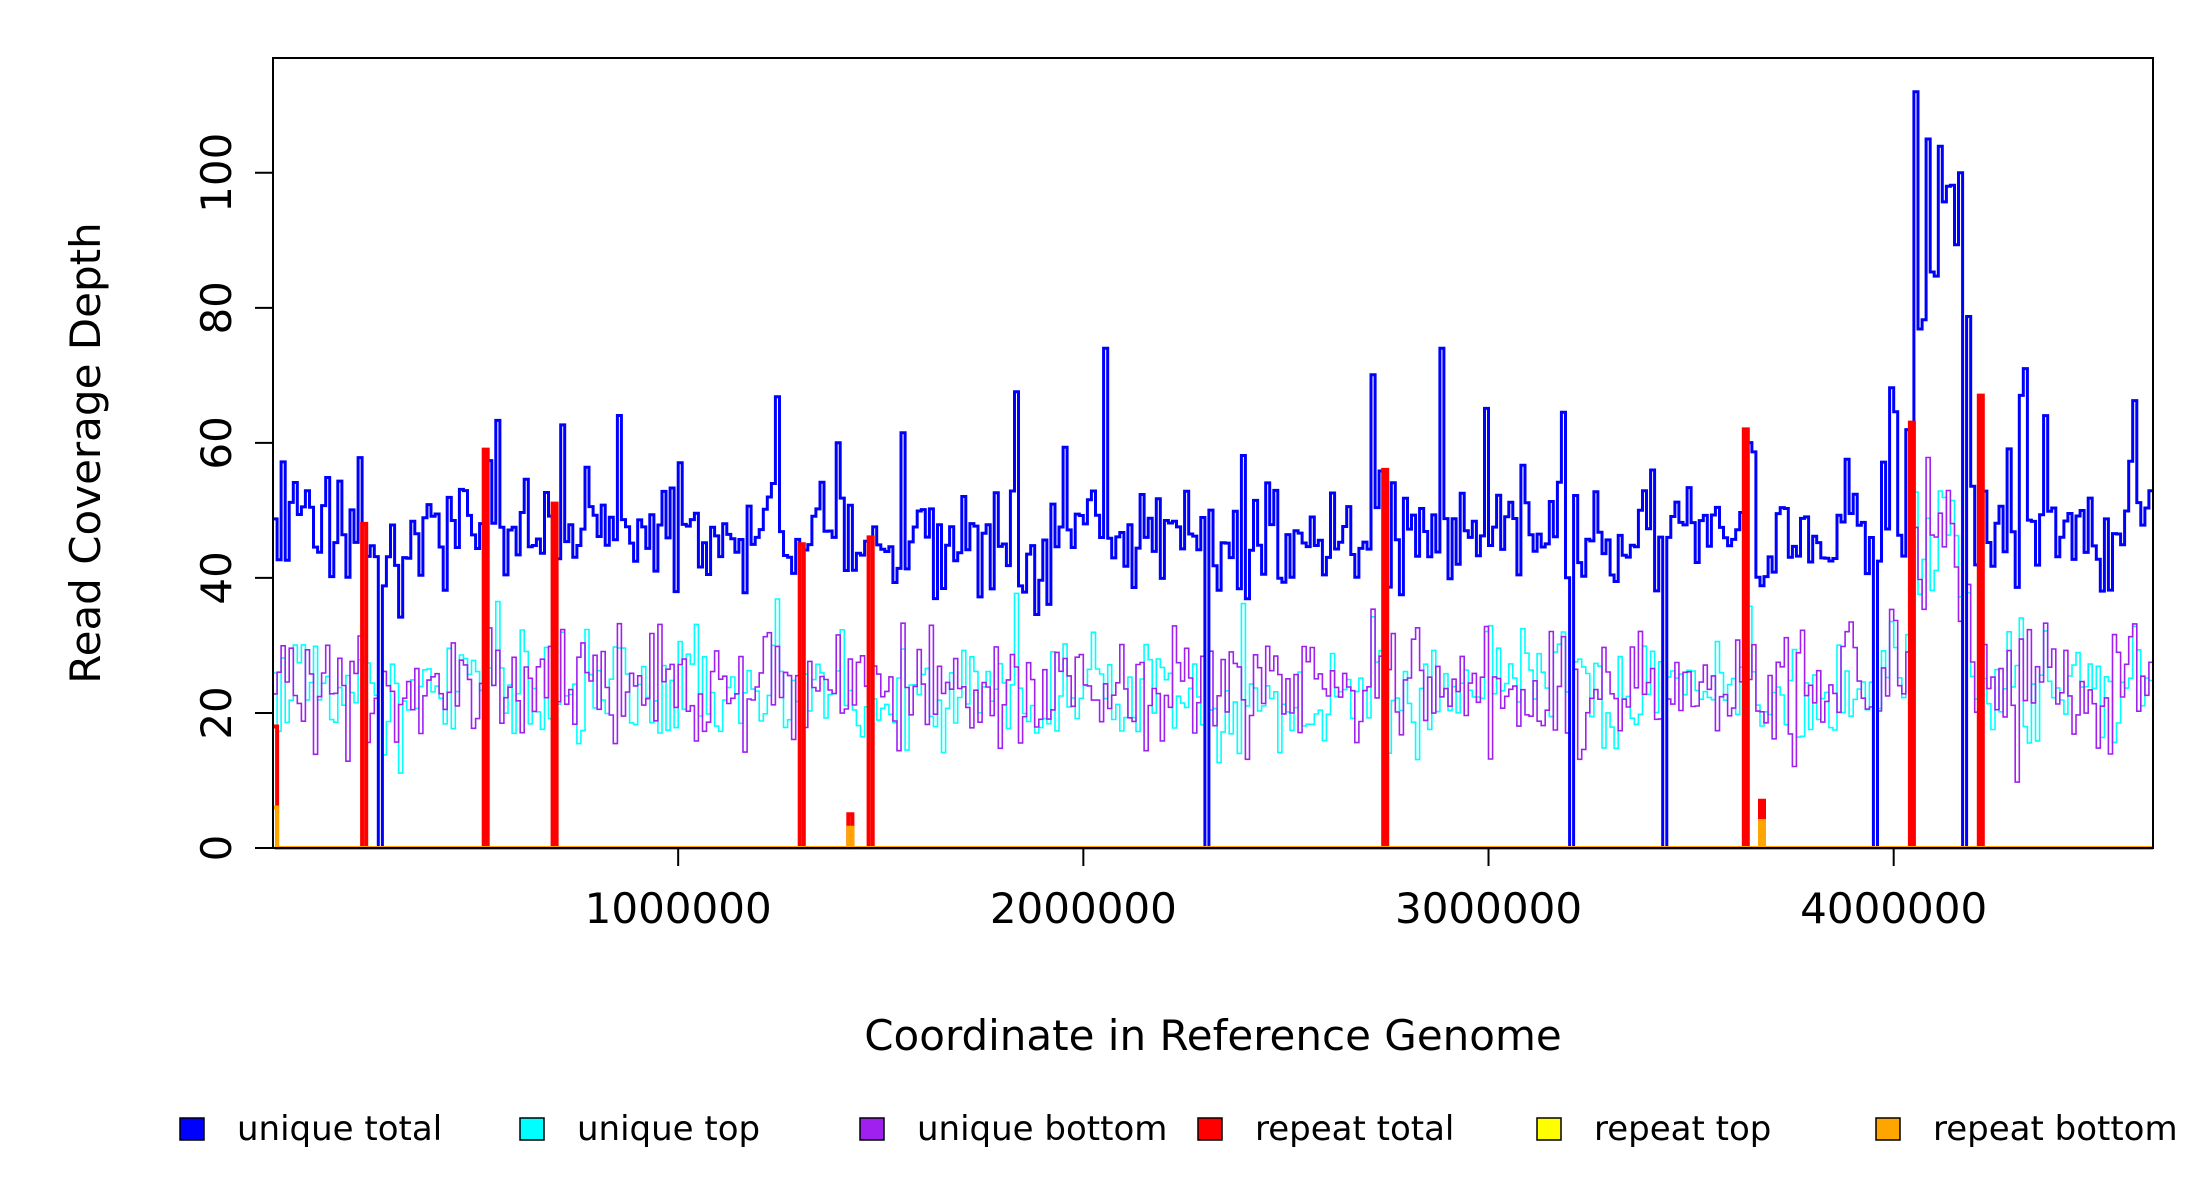 The height and width of the screenshot is (1200, 2200). I want to click on legend-item-unique-total: unique total, so click(310, 1129).